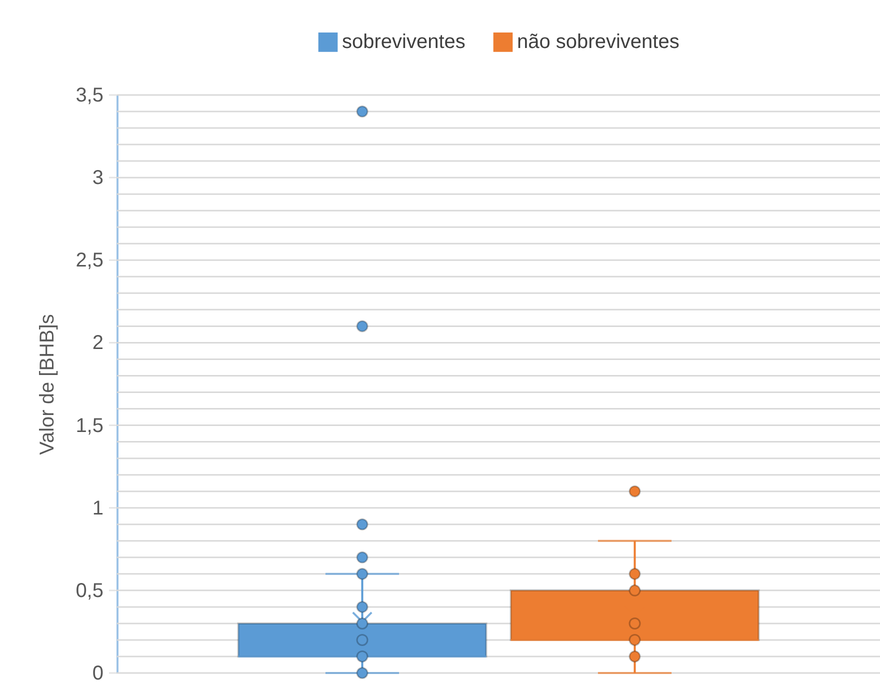  What do you see at coordinates (598, 42) in the screenshot?
I see `legend-label: não sobreviventes` at bounding box center [598, 42].